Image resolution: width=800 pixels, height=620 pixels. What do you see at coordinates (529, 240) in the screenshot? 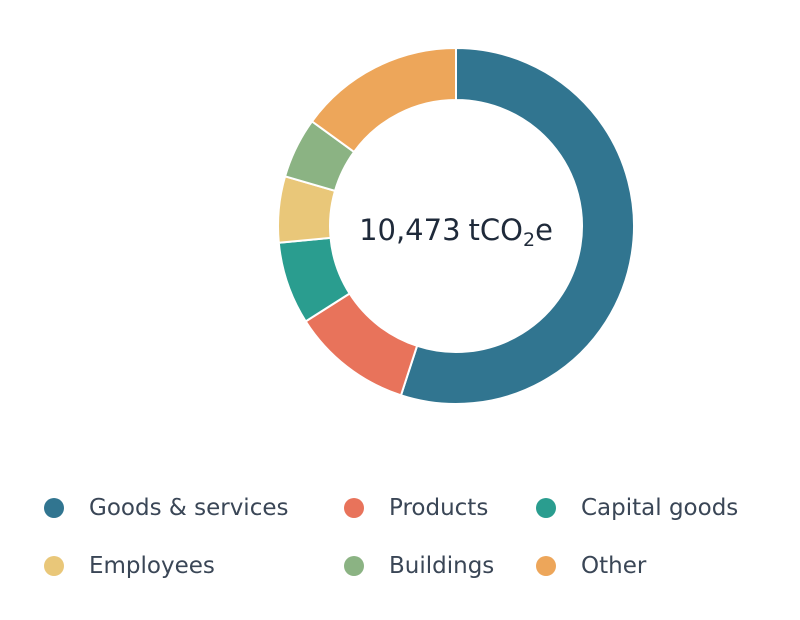
I see `center-unit-subscript: 2` at bounding box center [529, 240].